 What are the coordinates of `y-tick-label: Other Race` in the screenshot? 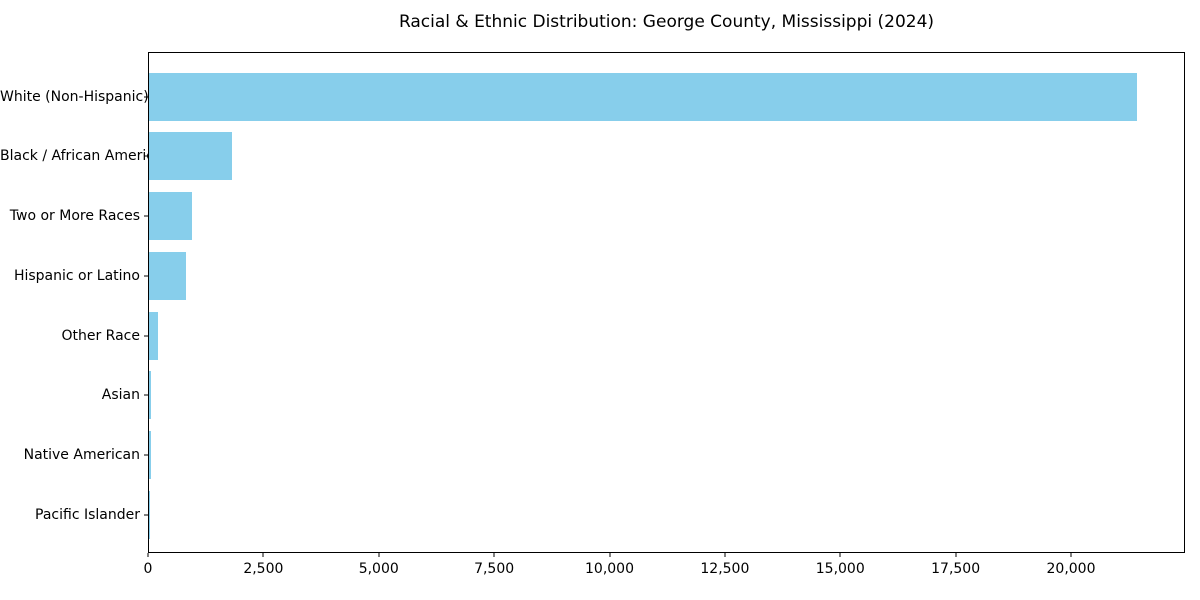 It's located at (100, 335).